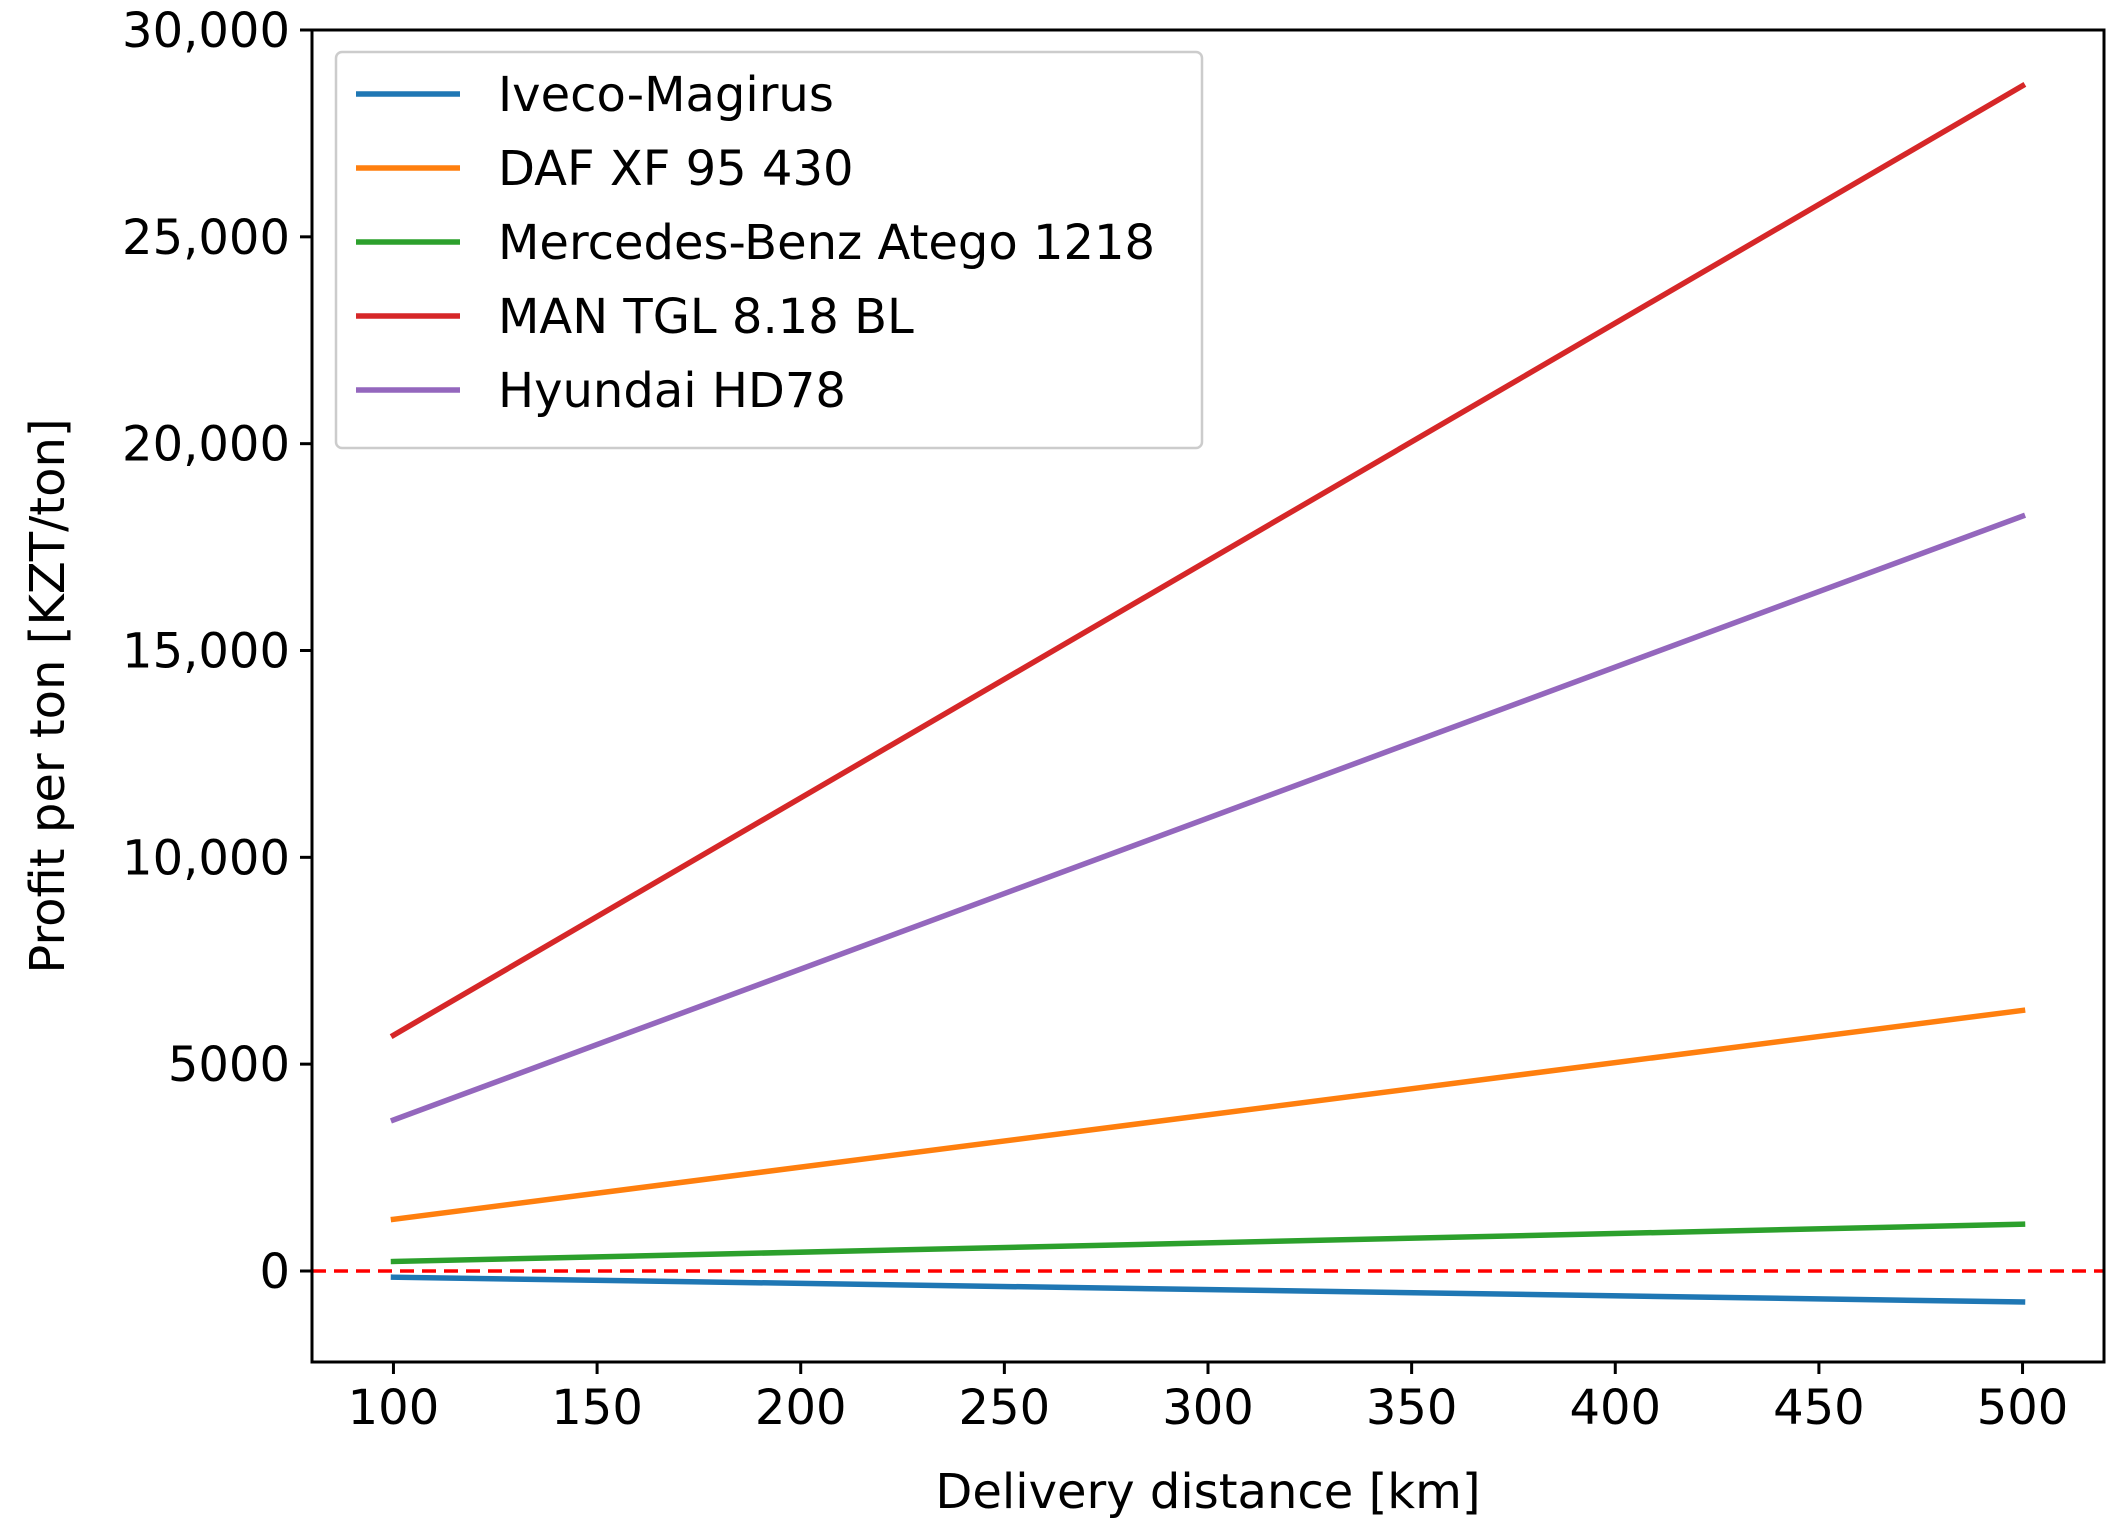 The image size is (2122, 1528). I want to click on legend-label-2: Mercedes-Benz Atego 1218, so click(826, 243).